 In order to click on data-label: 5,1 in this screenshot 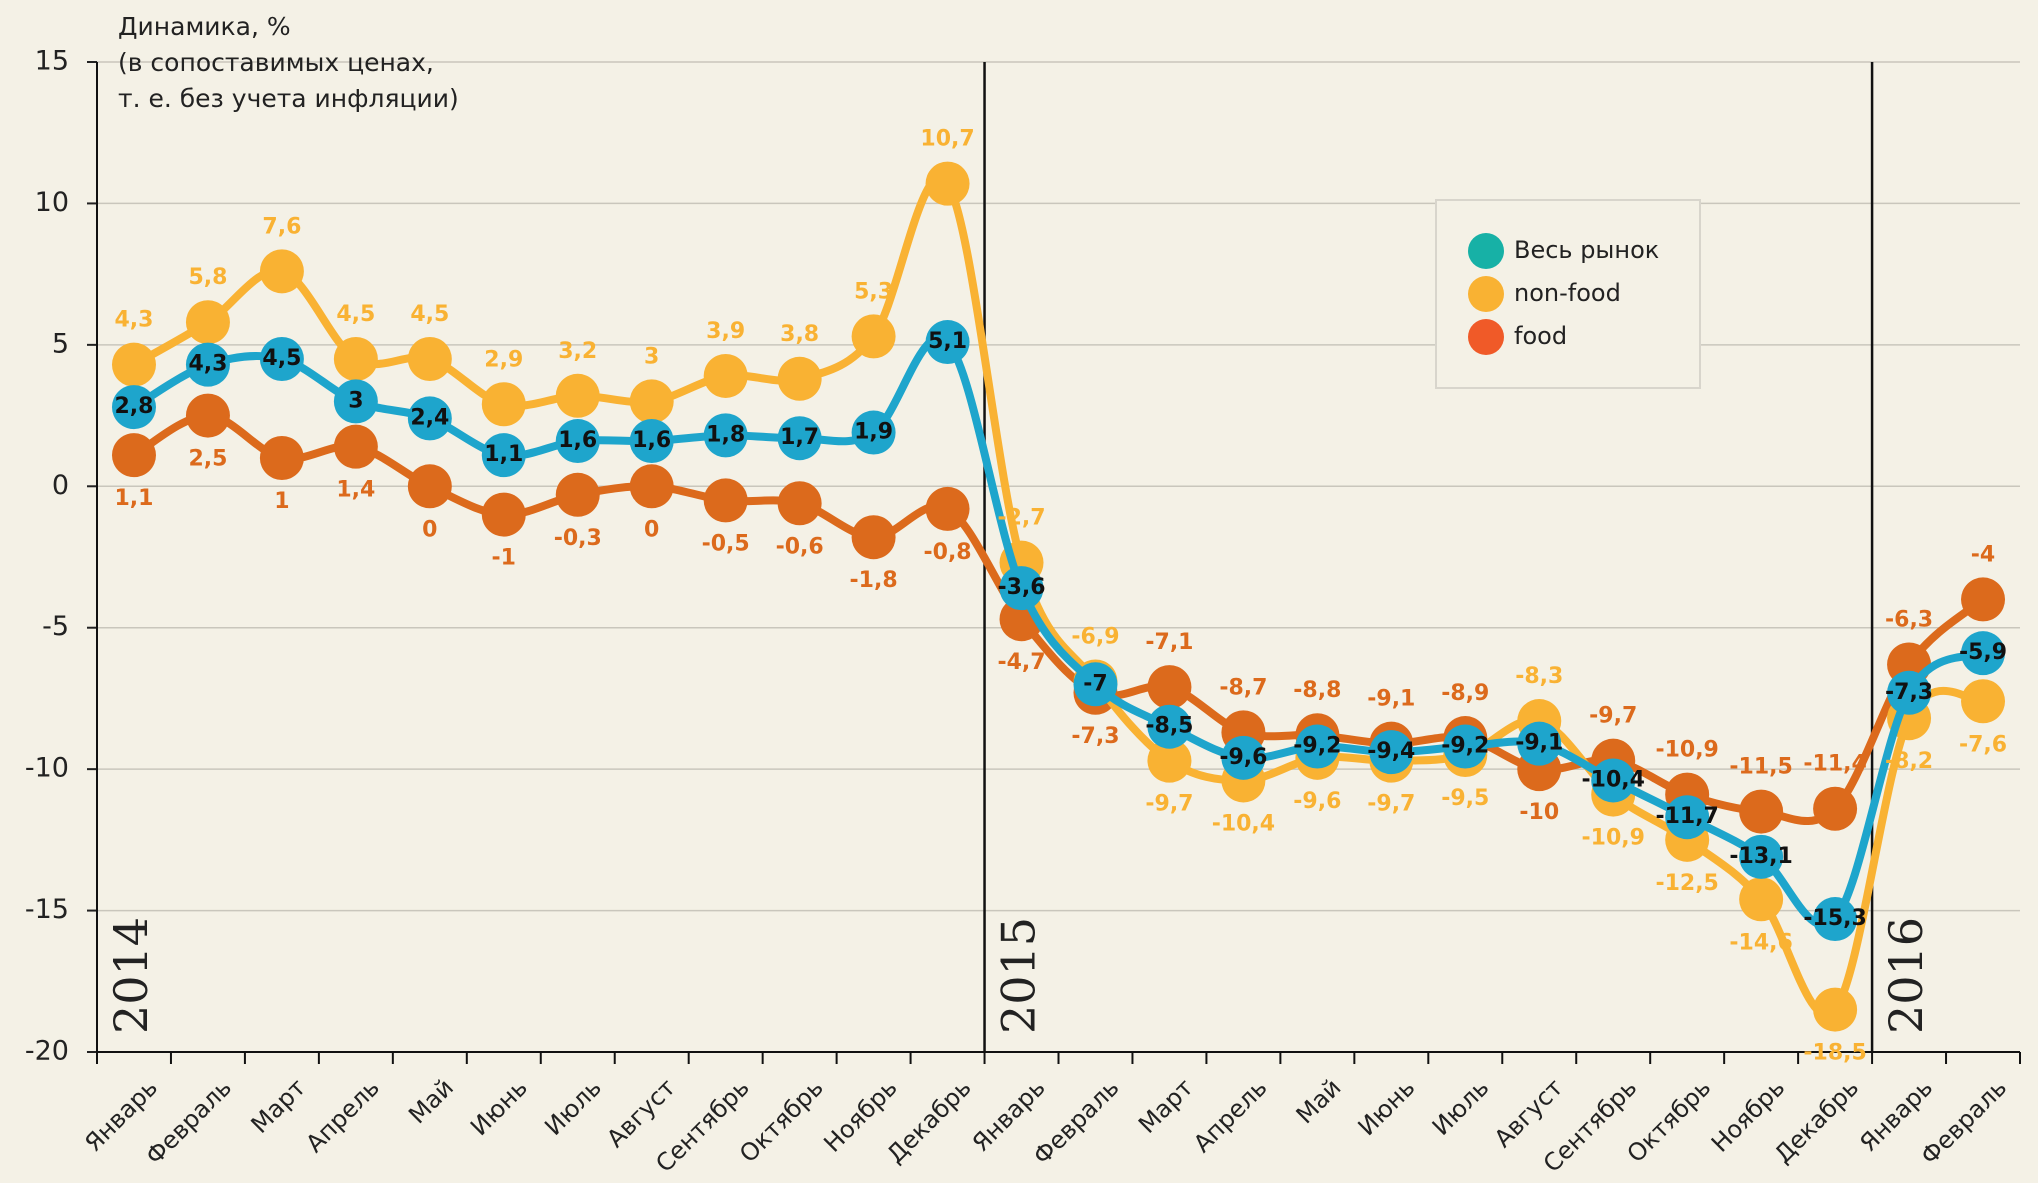, I will do `click(947, 341)`.